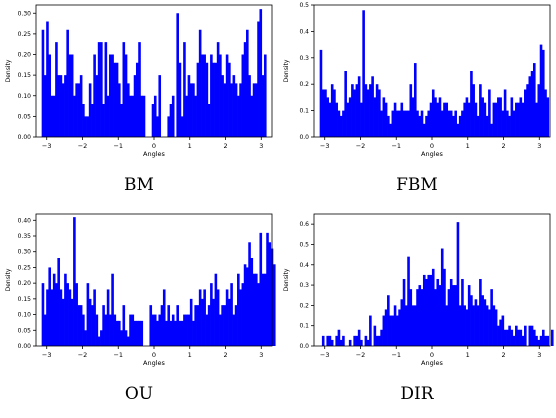  I want to click on x-ticks-bm: −3 −2 −1 0 1 2 3, so click(152, 143).